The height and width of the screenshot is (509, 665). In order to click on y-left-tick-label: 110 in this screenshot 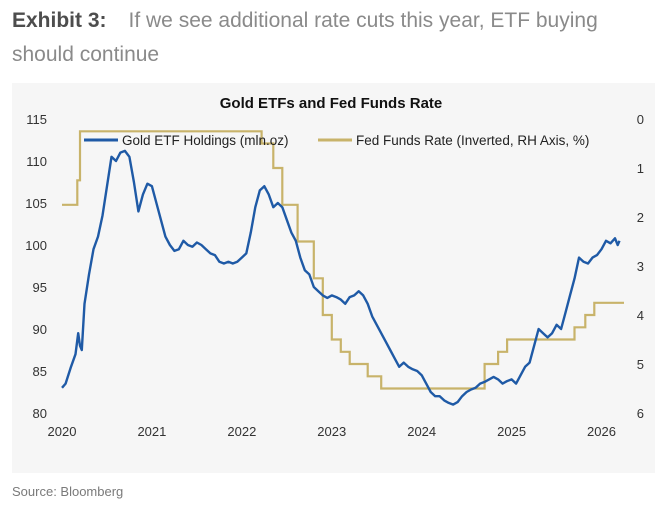, I will do `click(36, 161)`.